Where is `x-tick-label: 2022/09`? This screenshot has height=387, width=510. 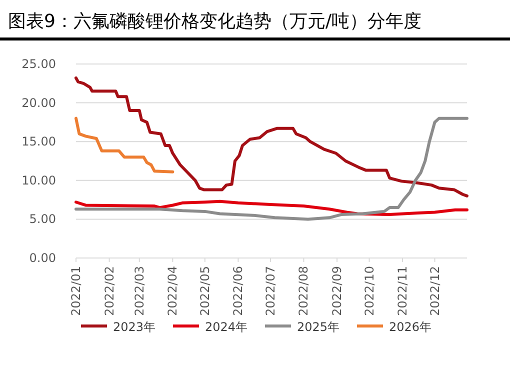
x-tick-label: 2022/09 is located at coordinates (337, 291).